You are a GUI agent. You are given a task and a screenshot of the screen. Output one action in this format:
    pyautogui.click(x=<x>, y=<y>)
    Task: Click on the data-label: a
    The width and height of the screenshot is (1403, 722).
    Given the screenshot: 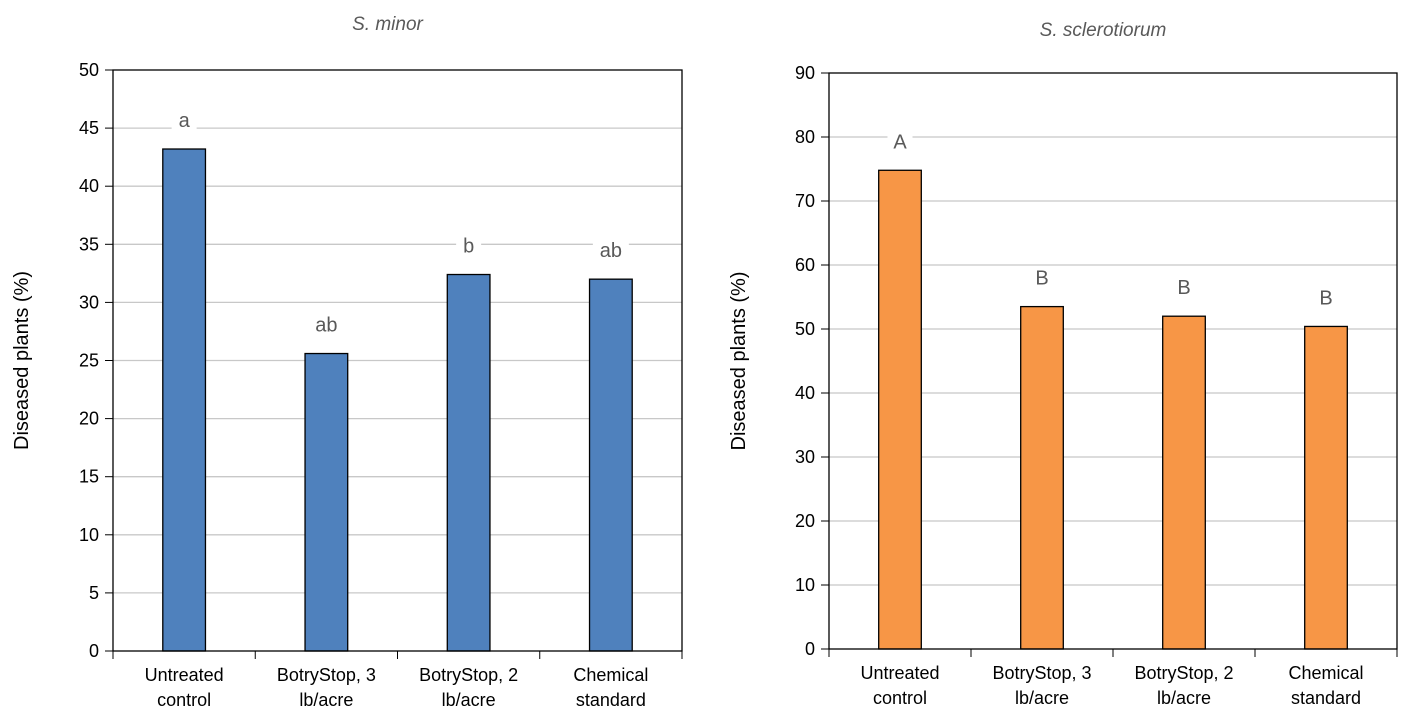 What is the action you would take?
    pyautogui.click(x=185, y=121)
    